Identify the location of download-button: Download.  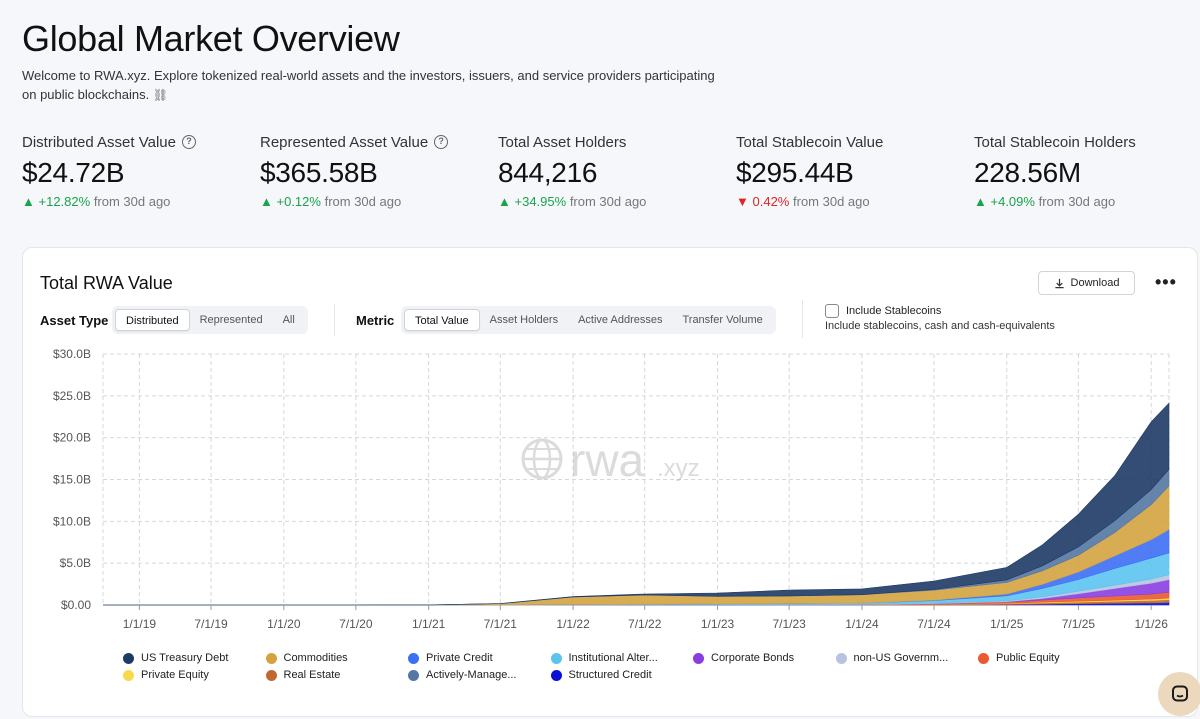
(1086, 283).